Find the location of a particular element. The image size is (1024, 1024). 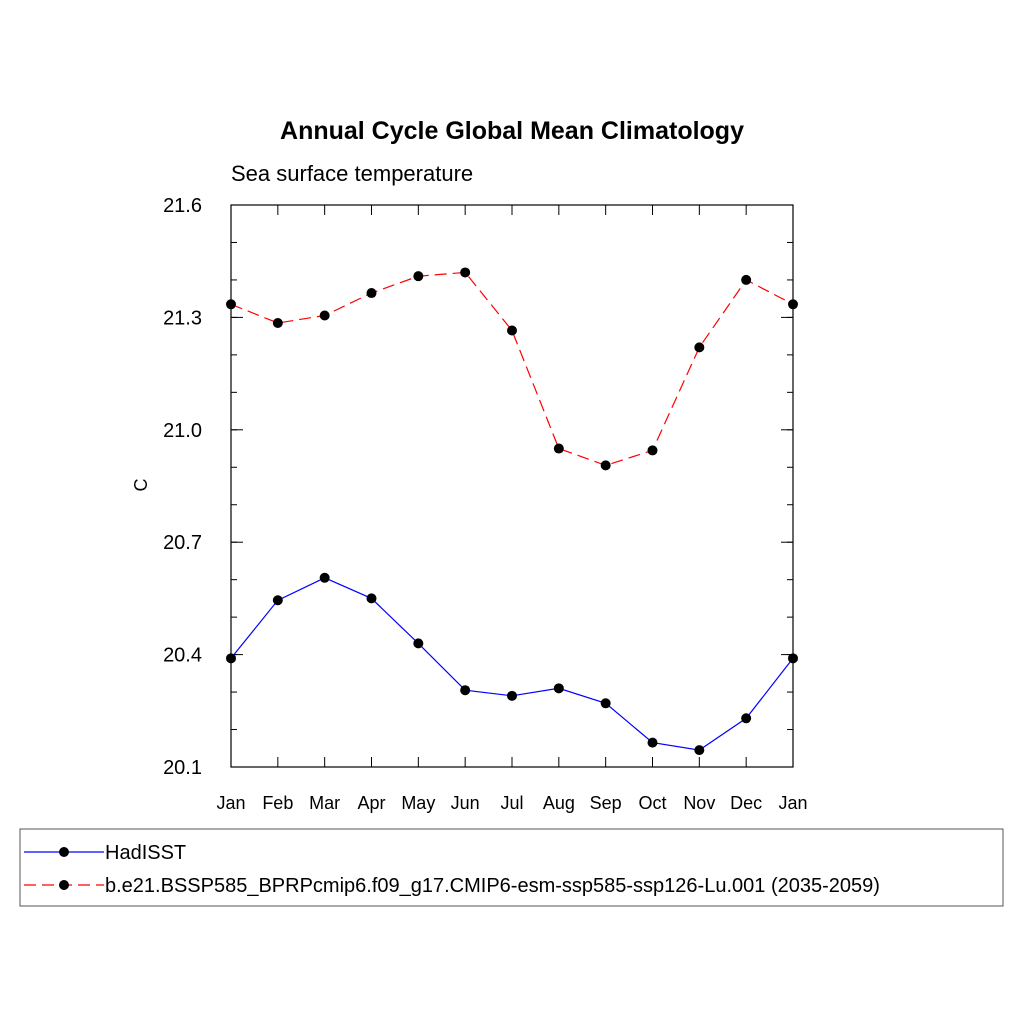

legend-box is located at coordinates (511, 867).